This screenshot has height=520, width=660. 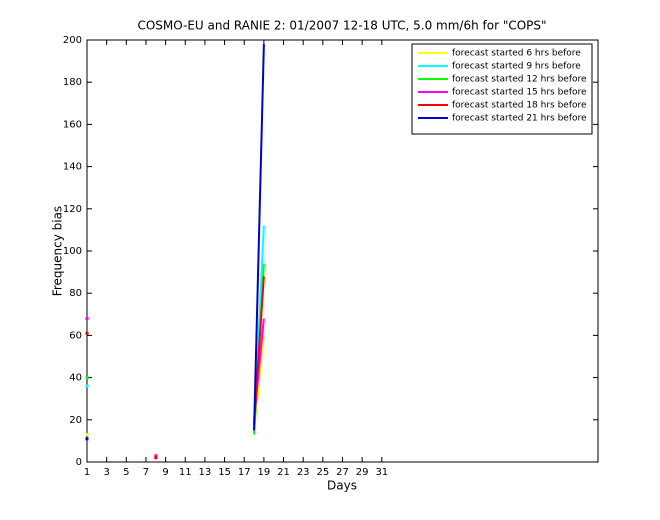 What do you see at coordinates (72, 40) in the screenshot?
I see `y-tick-label: 200` at bounding box center [72, 40].